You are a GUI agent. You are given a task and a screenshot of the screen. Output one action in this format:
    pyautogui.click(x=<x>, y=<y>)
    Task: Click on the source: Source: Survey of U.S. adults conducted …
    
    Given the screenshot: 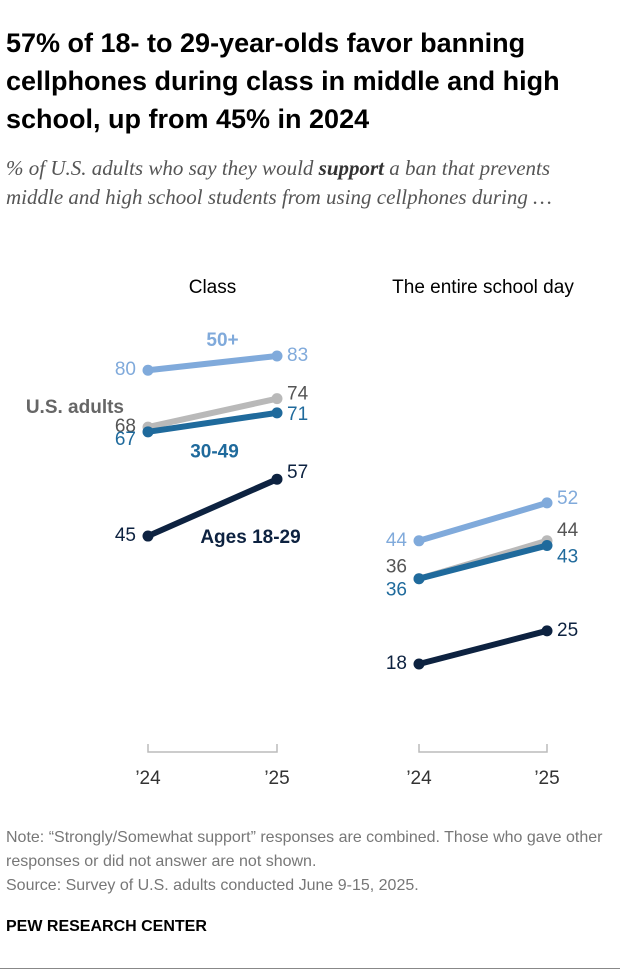 What is the action you would take?
    pyautogui.click(x=212, y=885)
    